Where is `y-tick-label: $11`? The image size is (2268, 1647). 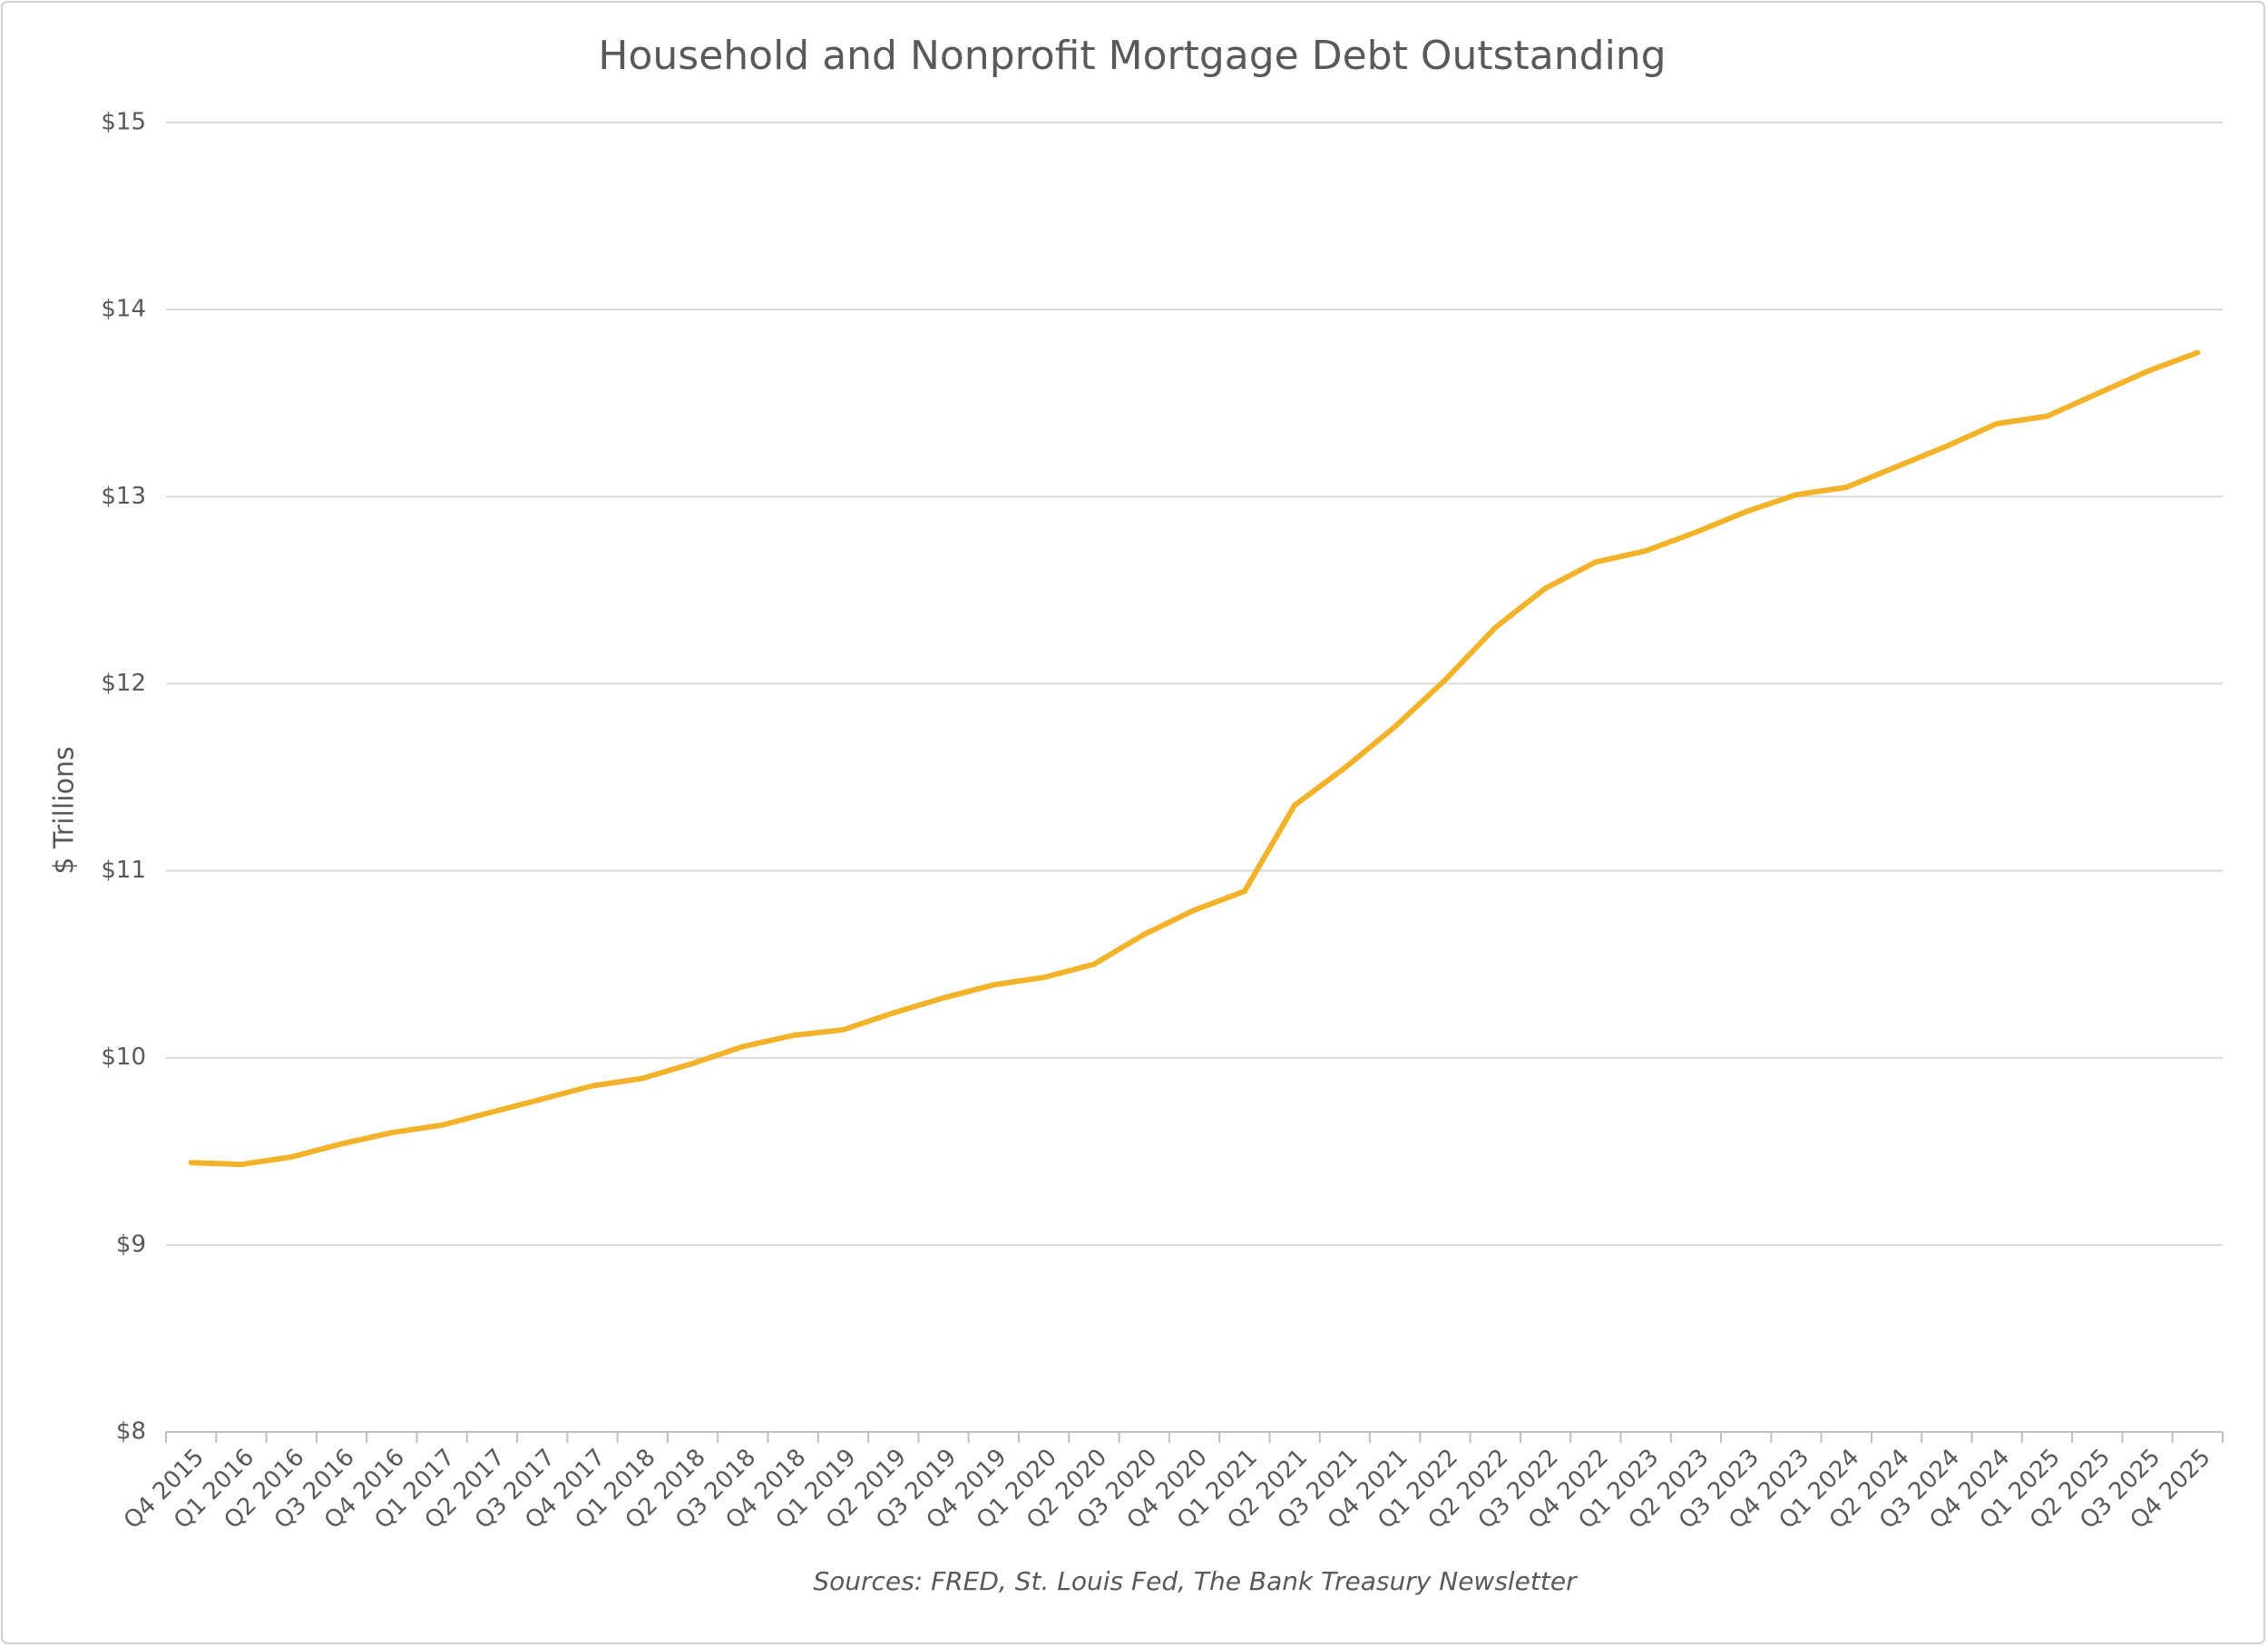
y-tick-label: $11 is located at coordinates (123, 870).